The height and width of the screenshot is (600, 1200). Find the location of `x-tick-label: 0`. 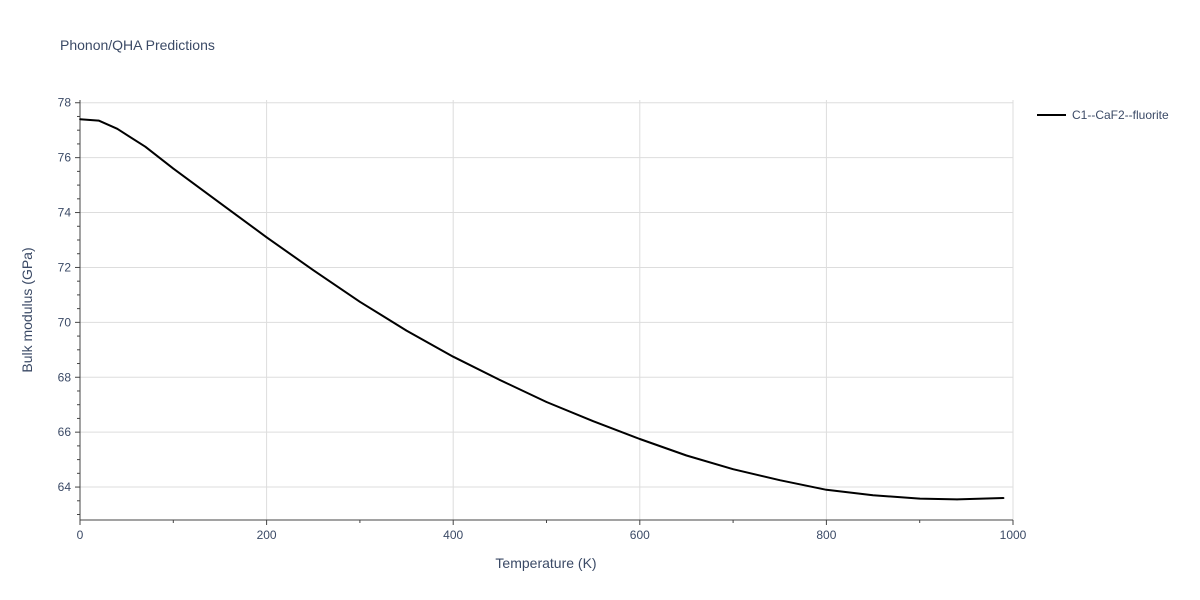

x-tick-label: 0 is located at coordinates (80, 535).